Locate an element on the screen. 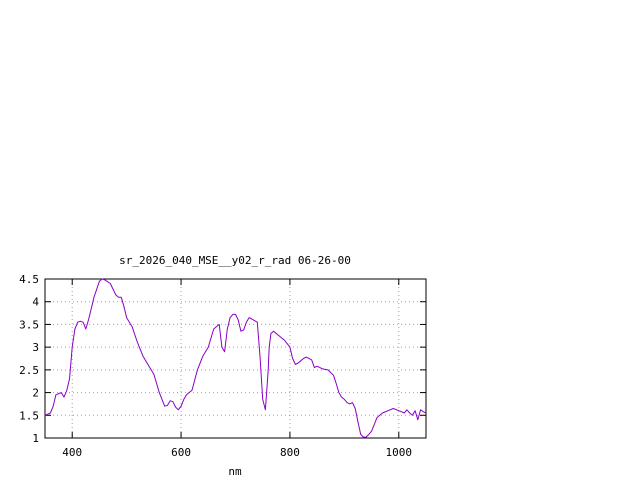 This screenshot has height=480, width=640. chart-title: sr_2026_040_MSE__y02_r_rad 06-26-00 is located at coordinates (235, 260).